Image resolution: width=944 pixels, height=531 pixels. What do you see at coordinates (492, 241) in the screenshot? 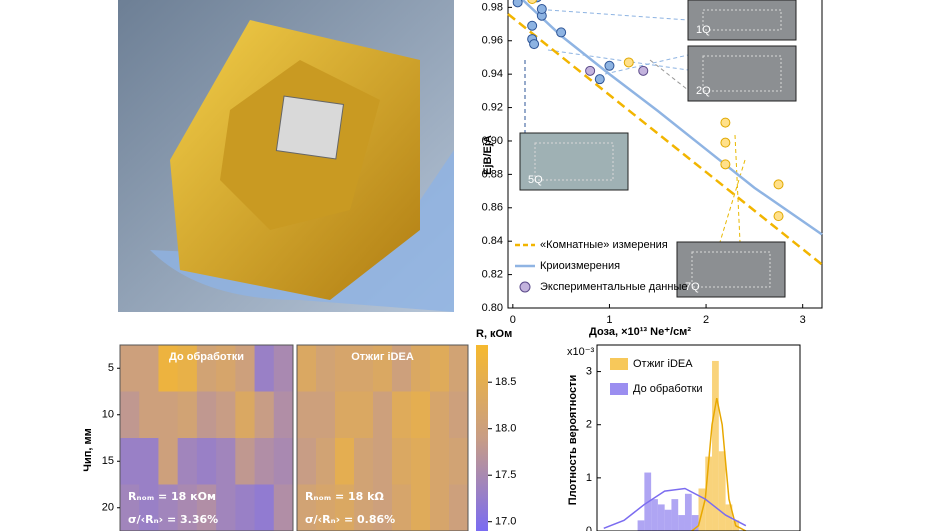
I see `y-tick-label: 0.84` at bounding box center [492, 241].